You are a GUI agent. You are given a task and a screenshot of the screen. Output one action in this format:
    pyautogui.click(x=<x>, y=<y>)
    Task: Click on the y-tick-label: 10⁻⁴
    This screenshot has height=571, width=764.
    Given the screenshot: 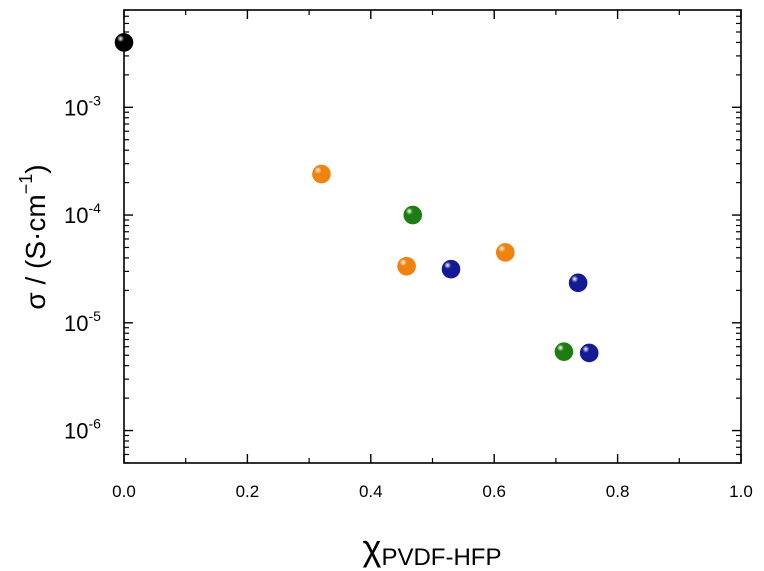 What is the action you would take?
    pyautogui.click(x=82, y=214)
    